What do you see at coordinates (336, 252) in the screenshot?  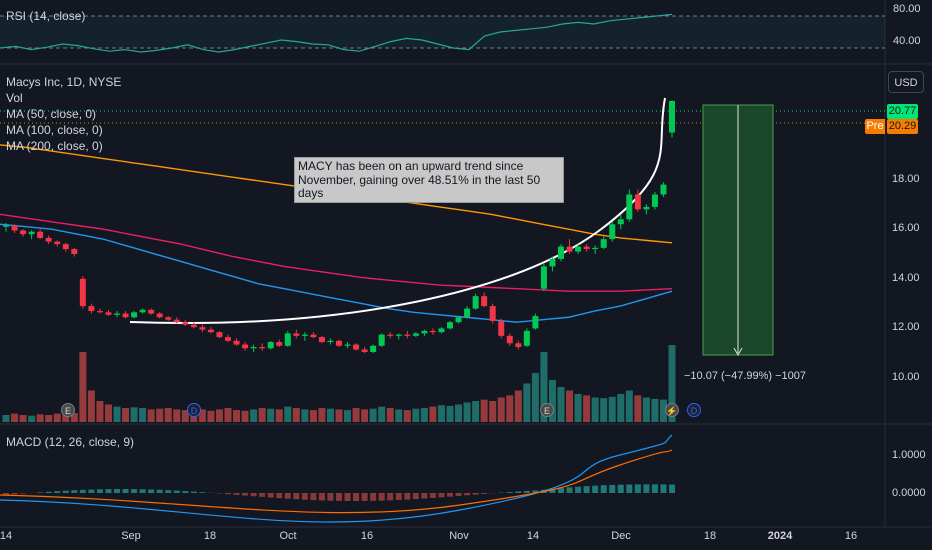 I see `ma100-line` at bounding box center [336, 252].